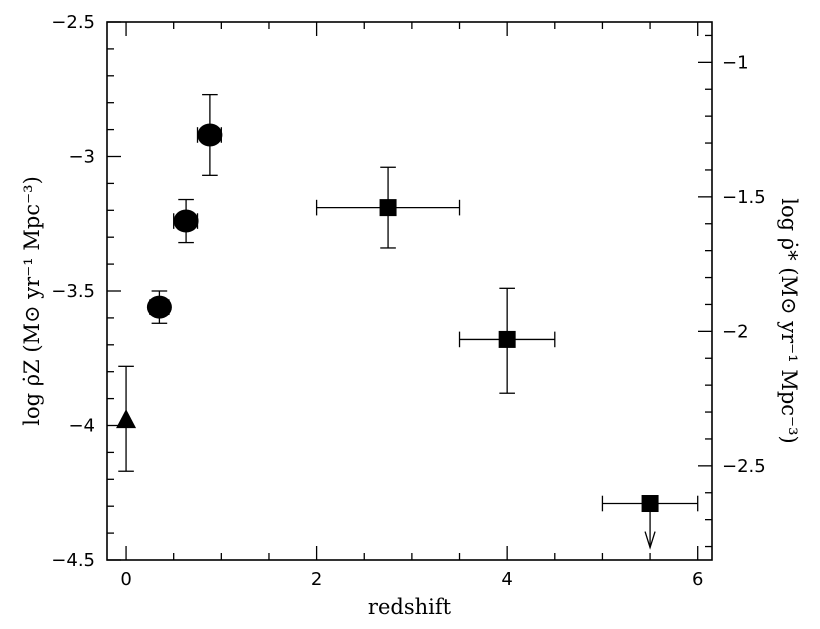  I want to click on y-tick-label-left: −4, so click(81, 426).